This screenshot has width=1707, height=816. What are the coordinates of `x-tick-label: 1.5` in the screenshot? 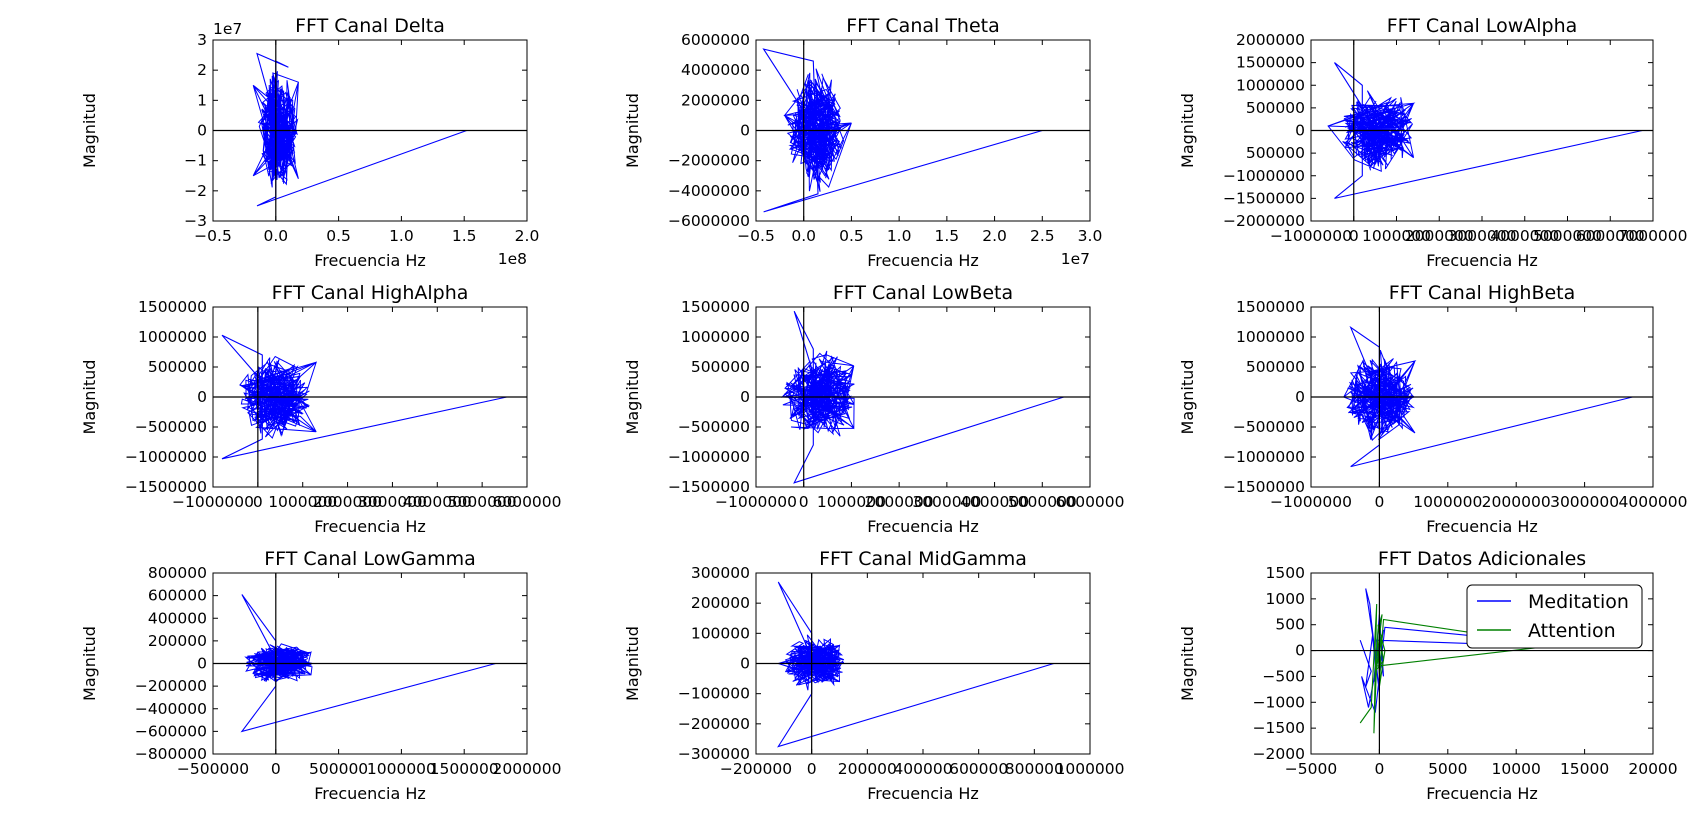 It's located at (947, 236).